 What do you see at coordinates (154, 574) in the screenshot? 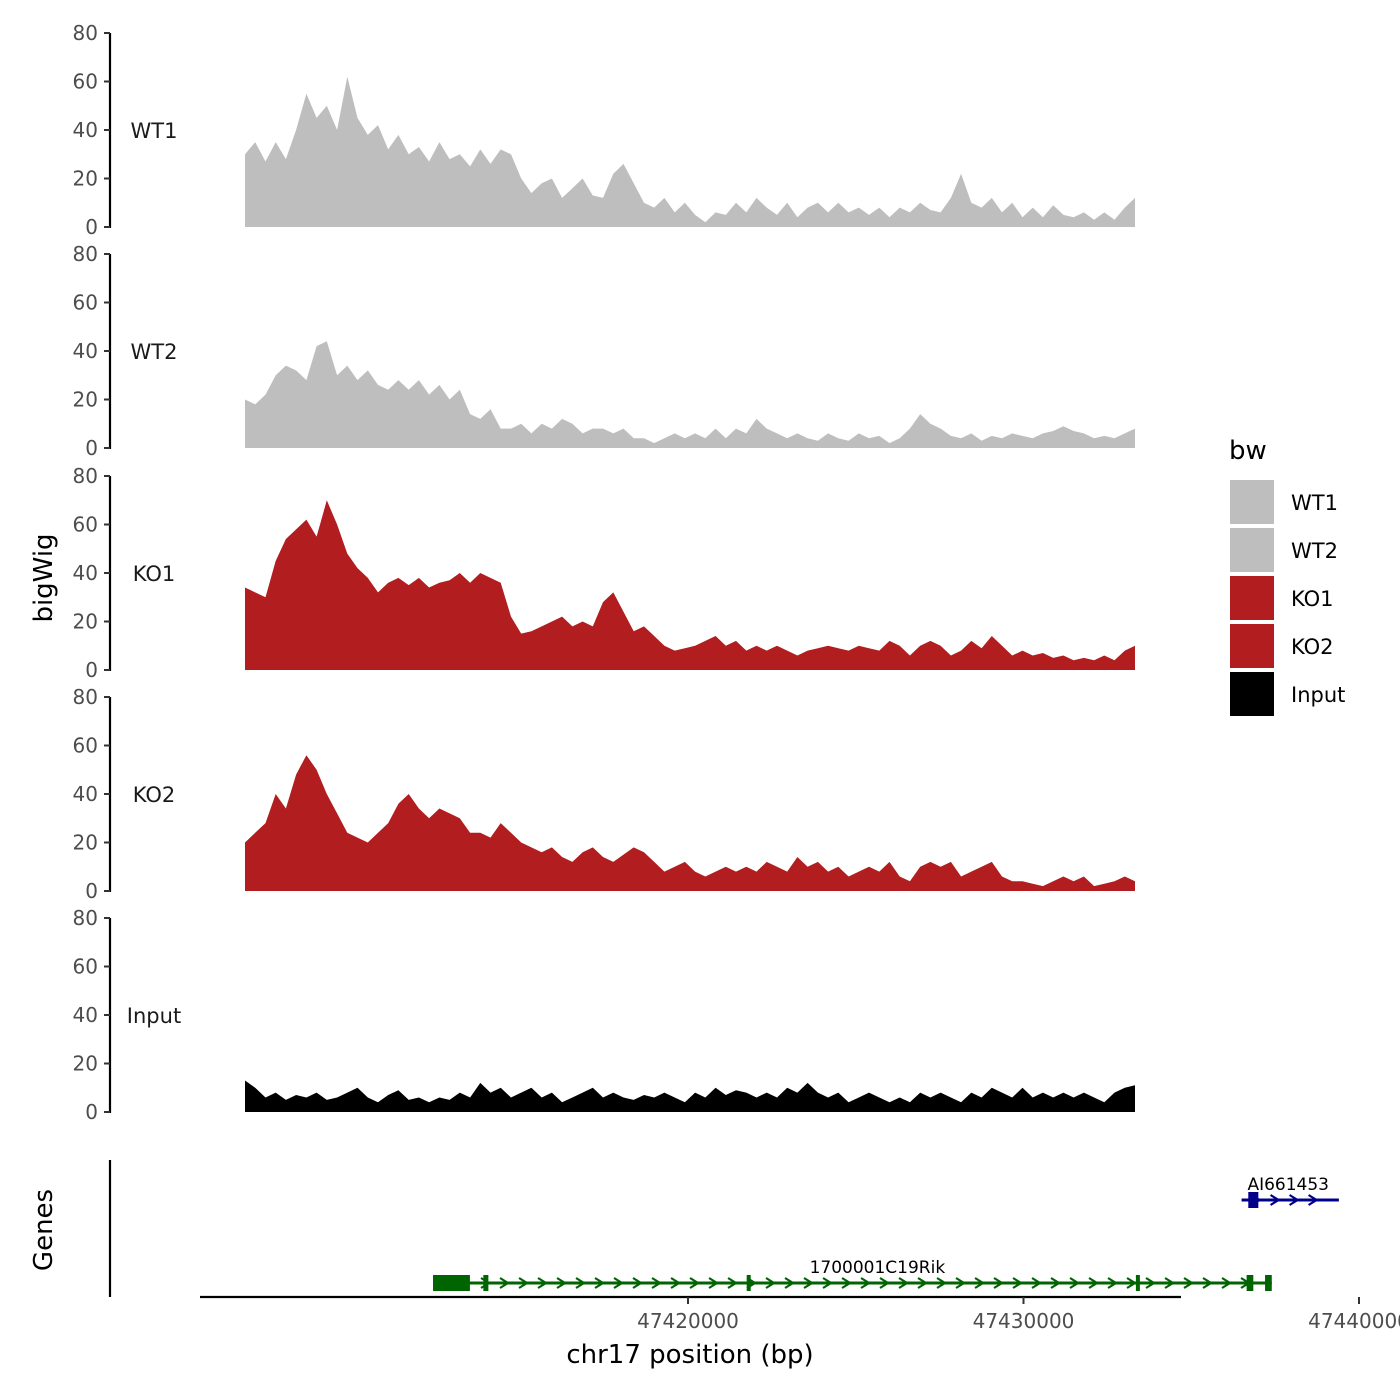
I see `track-label-ko1: KO1` at bounding box center [154, 574].